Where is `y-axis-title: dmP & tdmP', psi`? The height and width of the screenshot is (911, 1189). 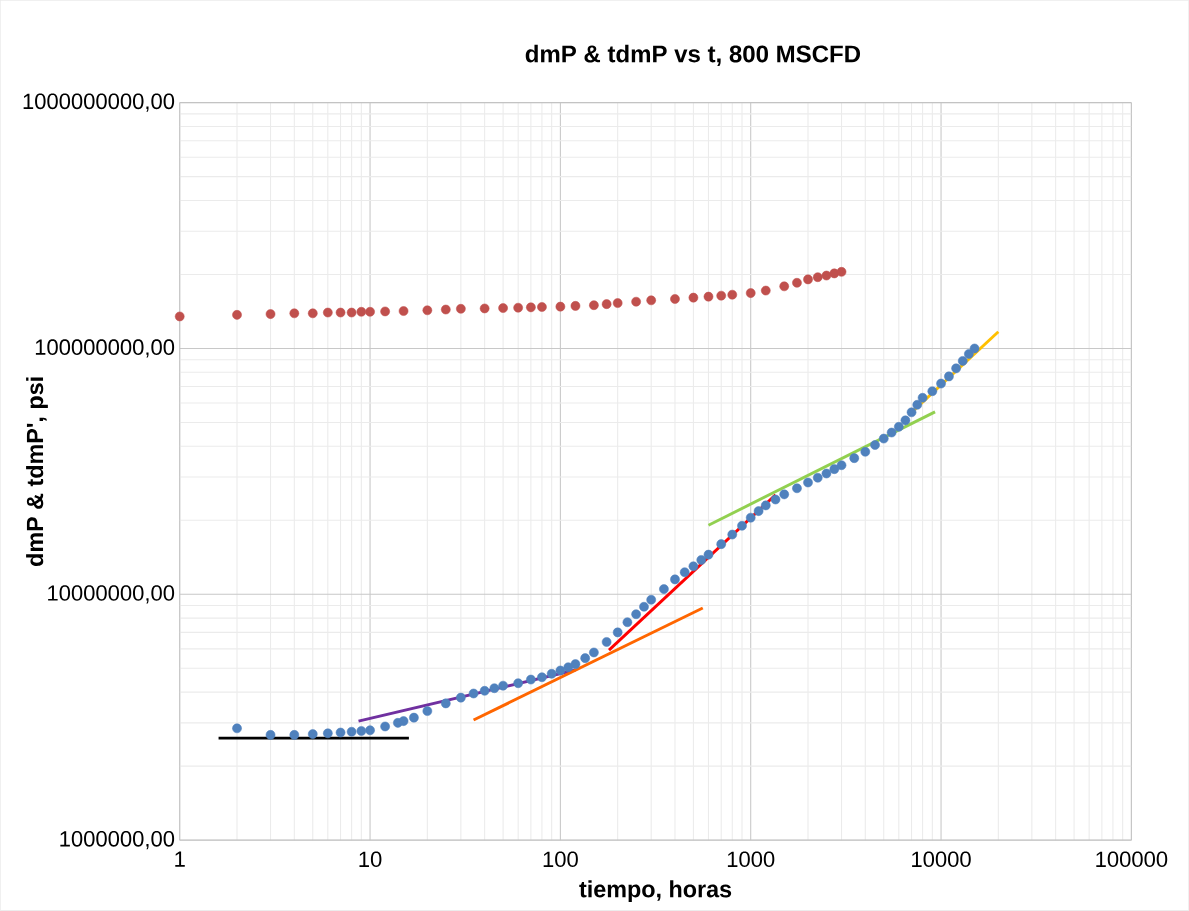 y-axis-title: dmP & tdmP', psi is located at coordinates (37, 472).